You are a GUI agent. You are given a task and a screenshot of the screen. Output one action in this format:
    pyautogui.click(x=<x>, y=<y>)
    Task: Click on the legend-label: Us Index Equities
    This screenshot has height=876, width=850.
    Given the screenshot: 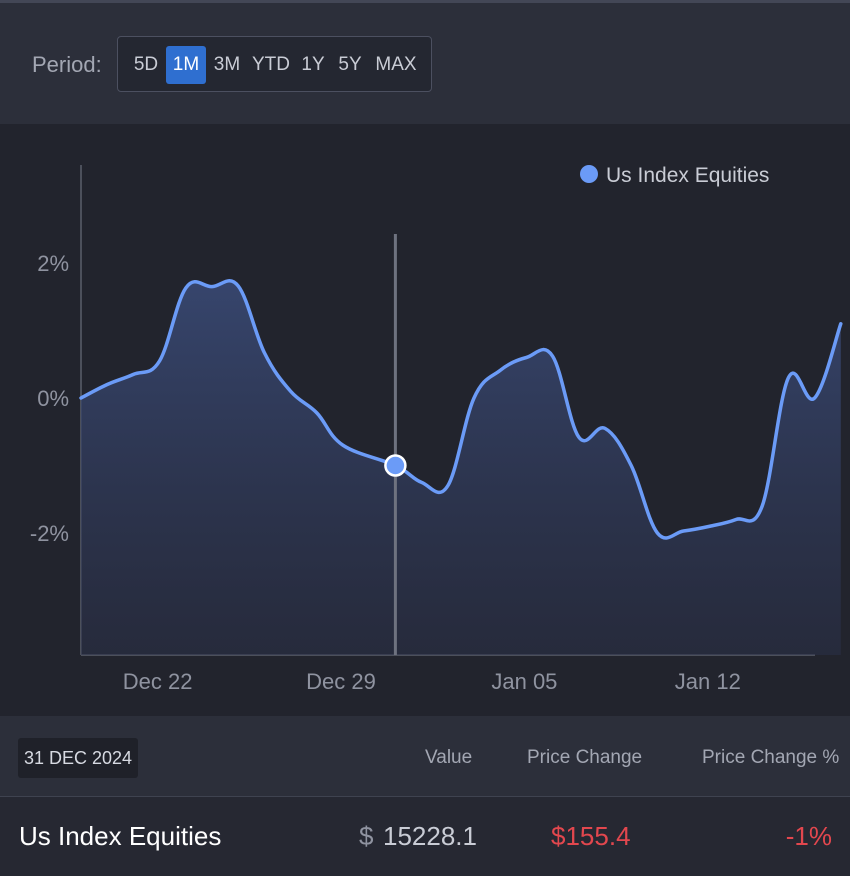 What is the action you would take?
    pyautogui.click(x=687, y=175)
    